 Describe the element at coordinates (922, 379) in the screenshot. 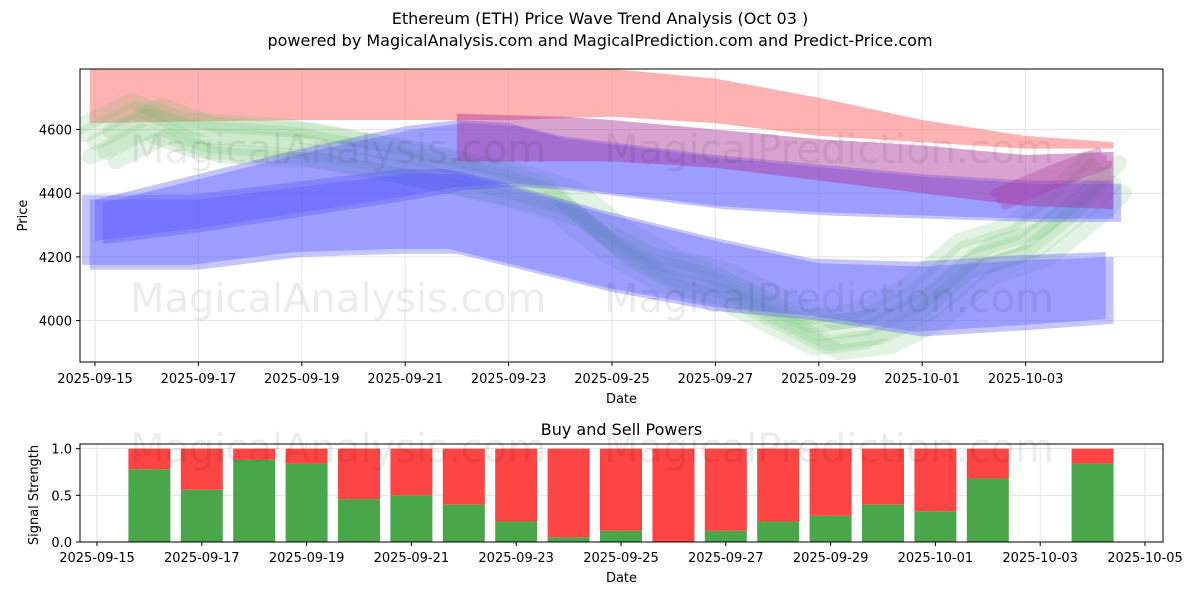

I see `price-x-tick-label: 2025-10-01` at that location.